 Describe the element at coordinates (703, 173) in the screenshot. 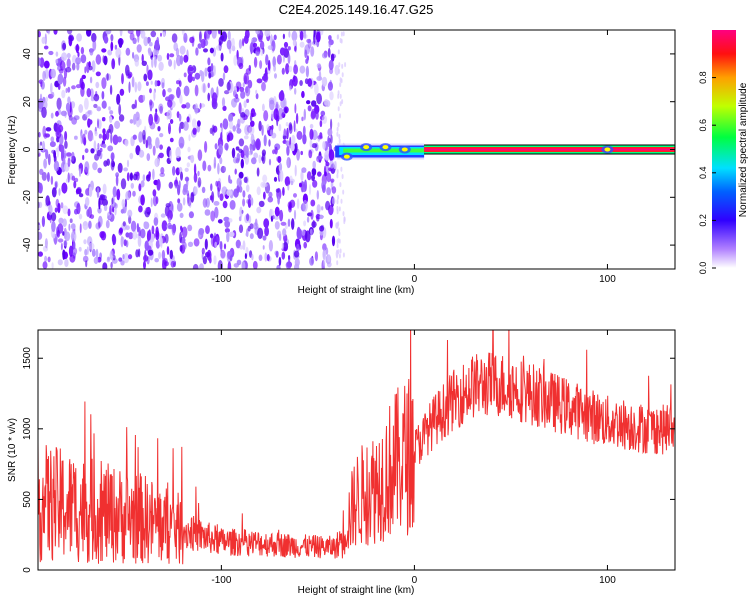

I see `colorbar-tick-label: 0.4` at that location.